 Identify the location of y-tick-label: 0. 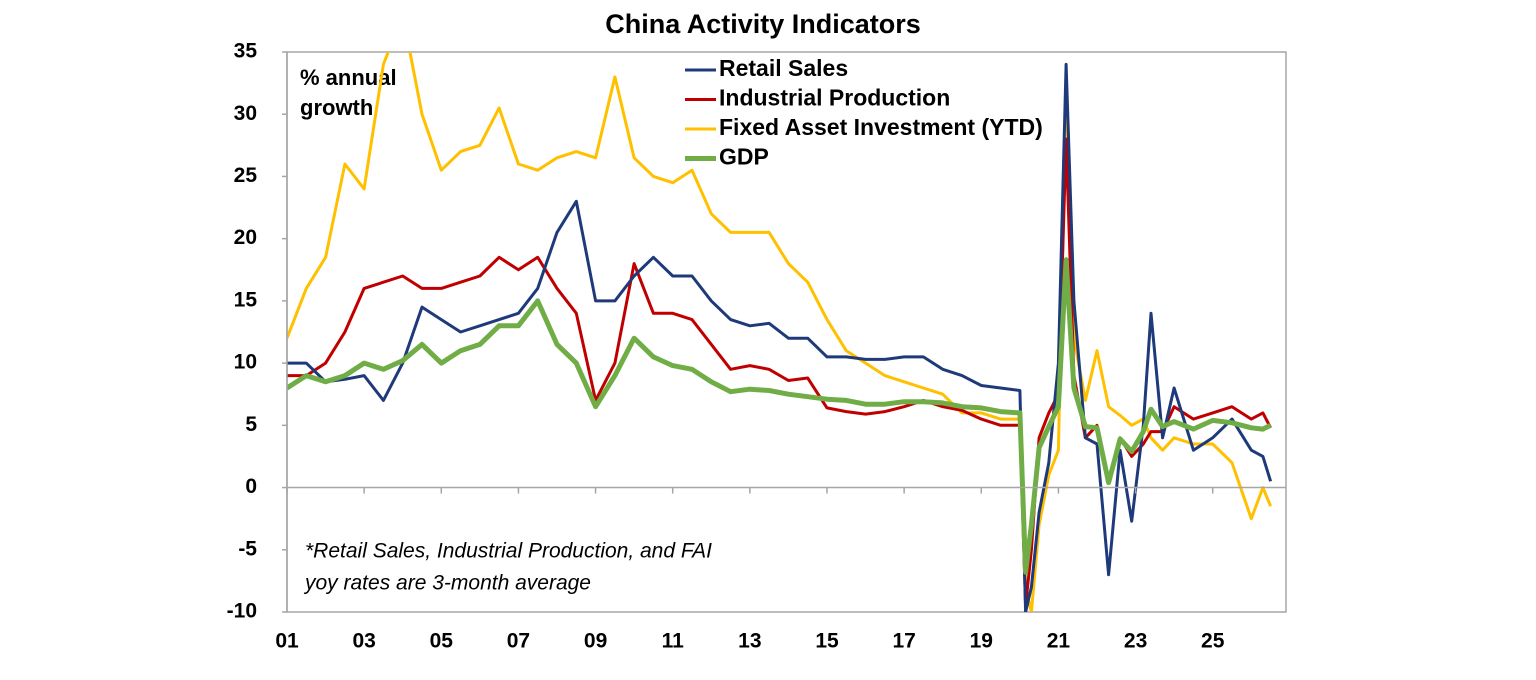
(251, 486).